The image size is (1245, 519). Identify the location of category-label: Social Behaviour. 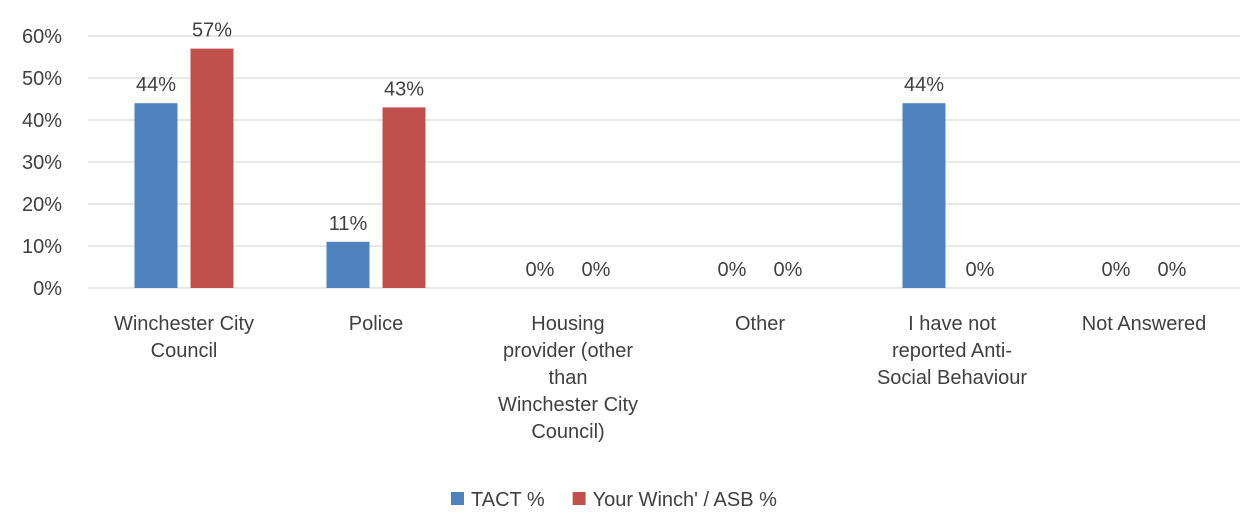
(952, 378).